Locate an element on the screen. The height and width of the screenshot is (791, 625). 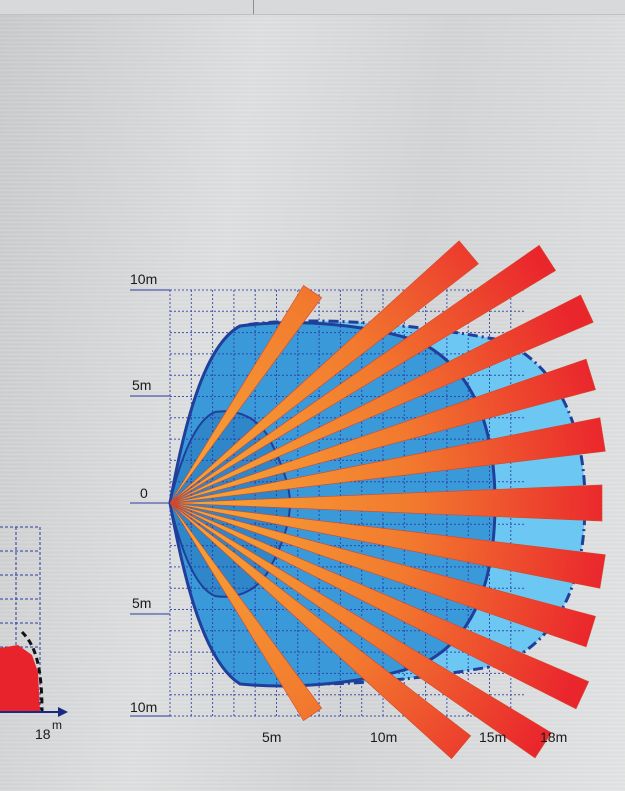
left-red-zone is located at coordinates (20, 678).